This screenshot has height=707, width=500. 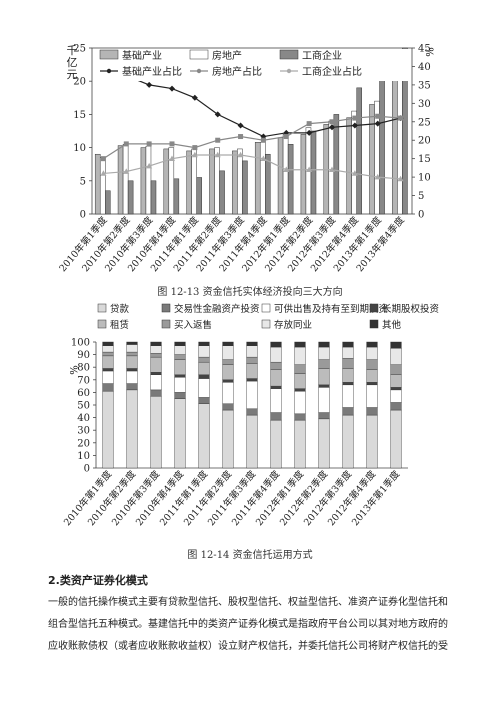 I want to click on legend-label: 存放同业, so click(x=293, y=325).